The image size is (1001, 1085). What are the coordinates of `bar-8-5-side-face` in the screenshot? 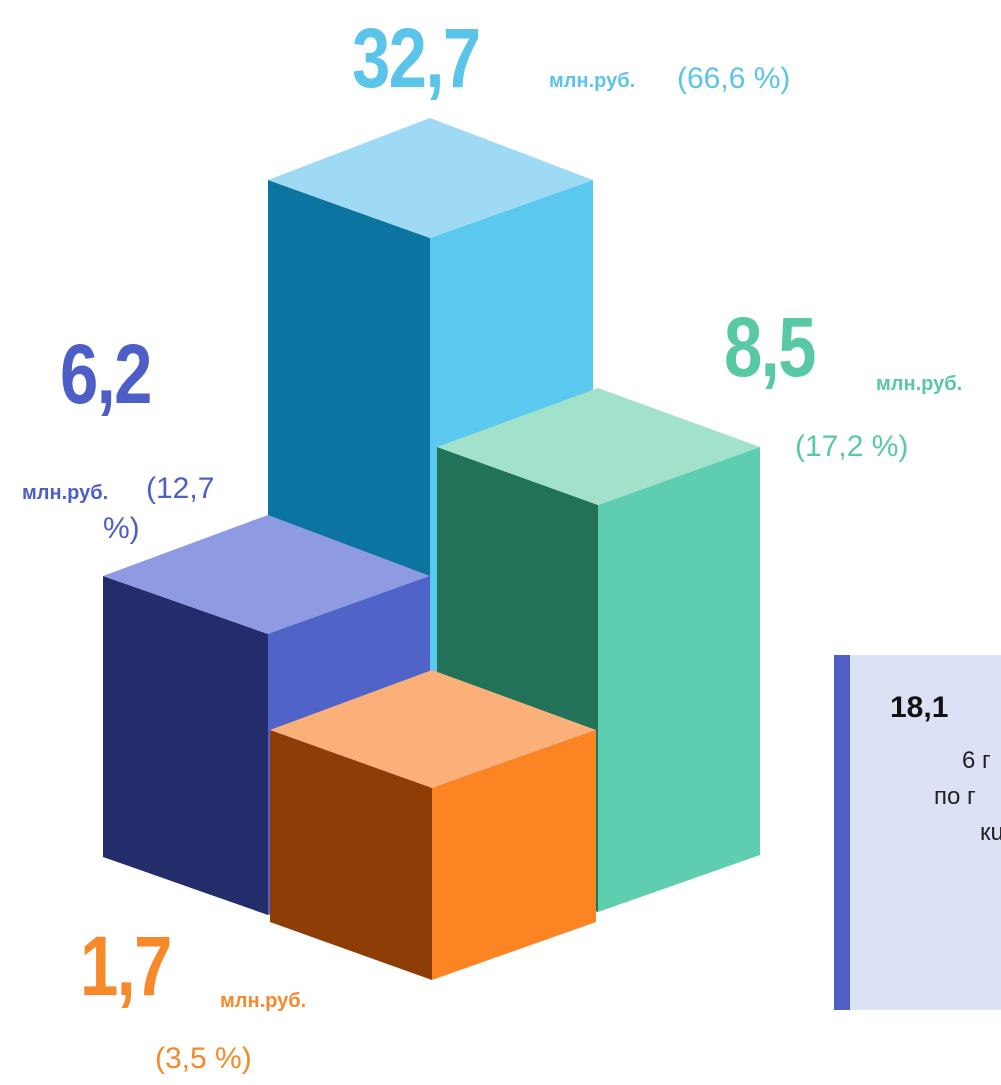 It's located at (679, 679).